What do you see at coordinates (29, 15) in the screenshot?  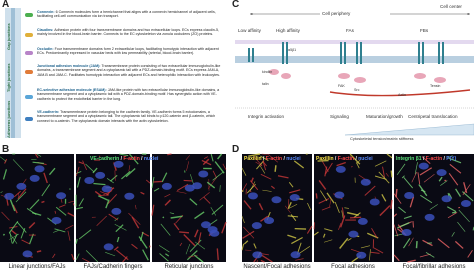 I see `icon` at bounding box center [29, 15].